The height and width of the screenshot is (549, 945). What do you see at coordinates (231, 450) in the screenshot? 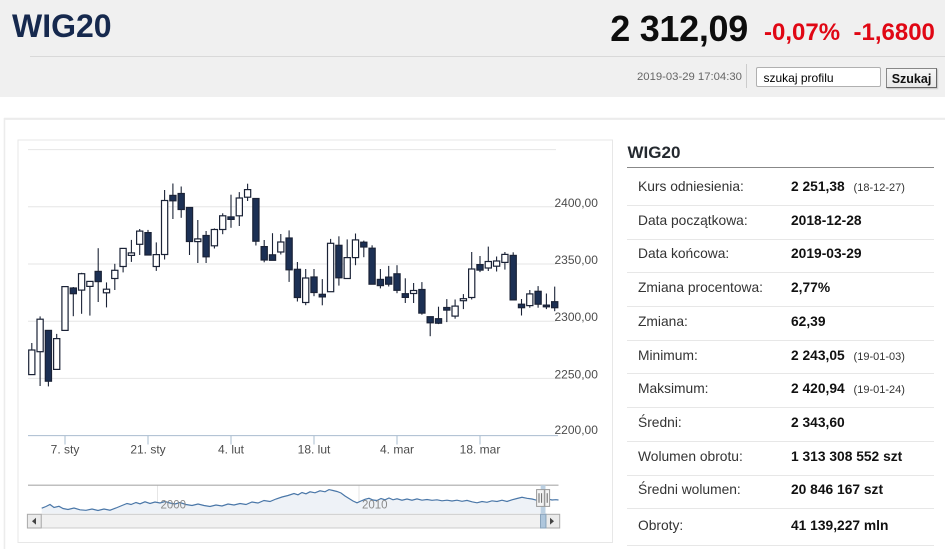
I see `svg-text: 4. lut` at bounding box center [231, 450].